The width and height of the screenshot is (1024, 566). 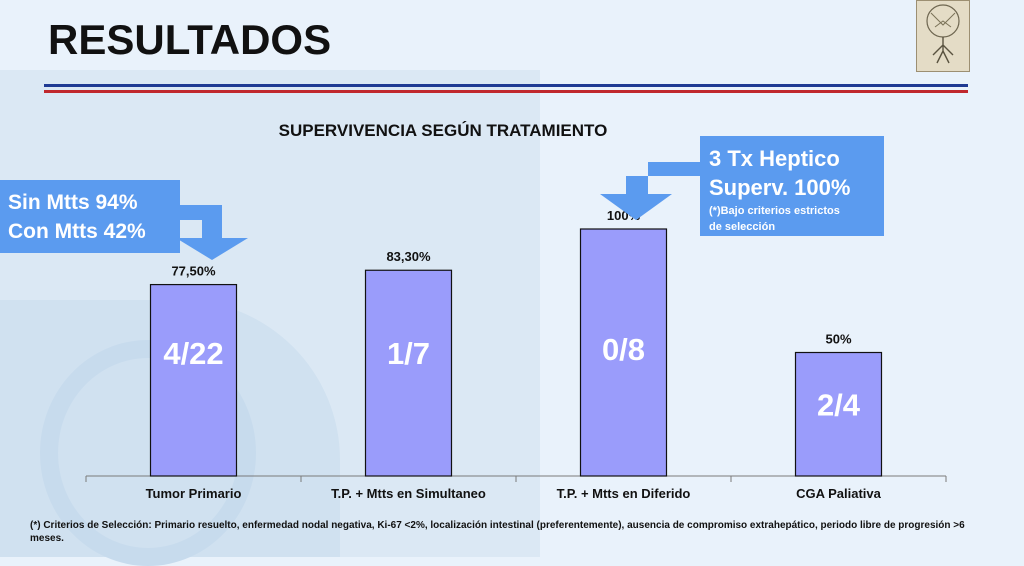 What do you see at coordinates (650, 191) in the screenshot?
I see `callout-right-arrow-icon` at bounding box center [650, 191].